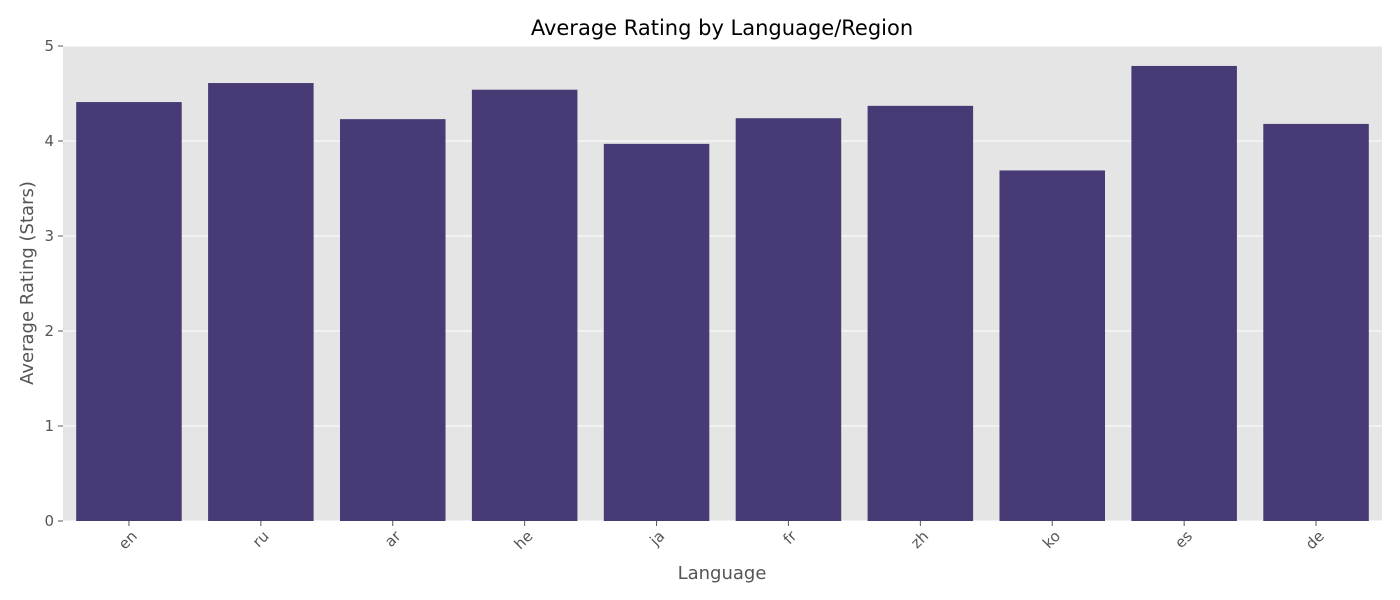  Describe the element at coordinates (49, 236) in the screenshot. I see `y-tick-label: 3` at that location.